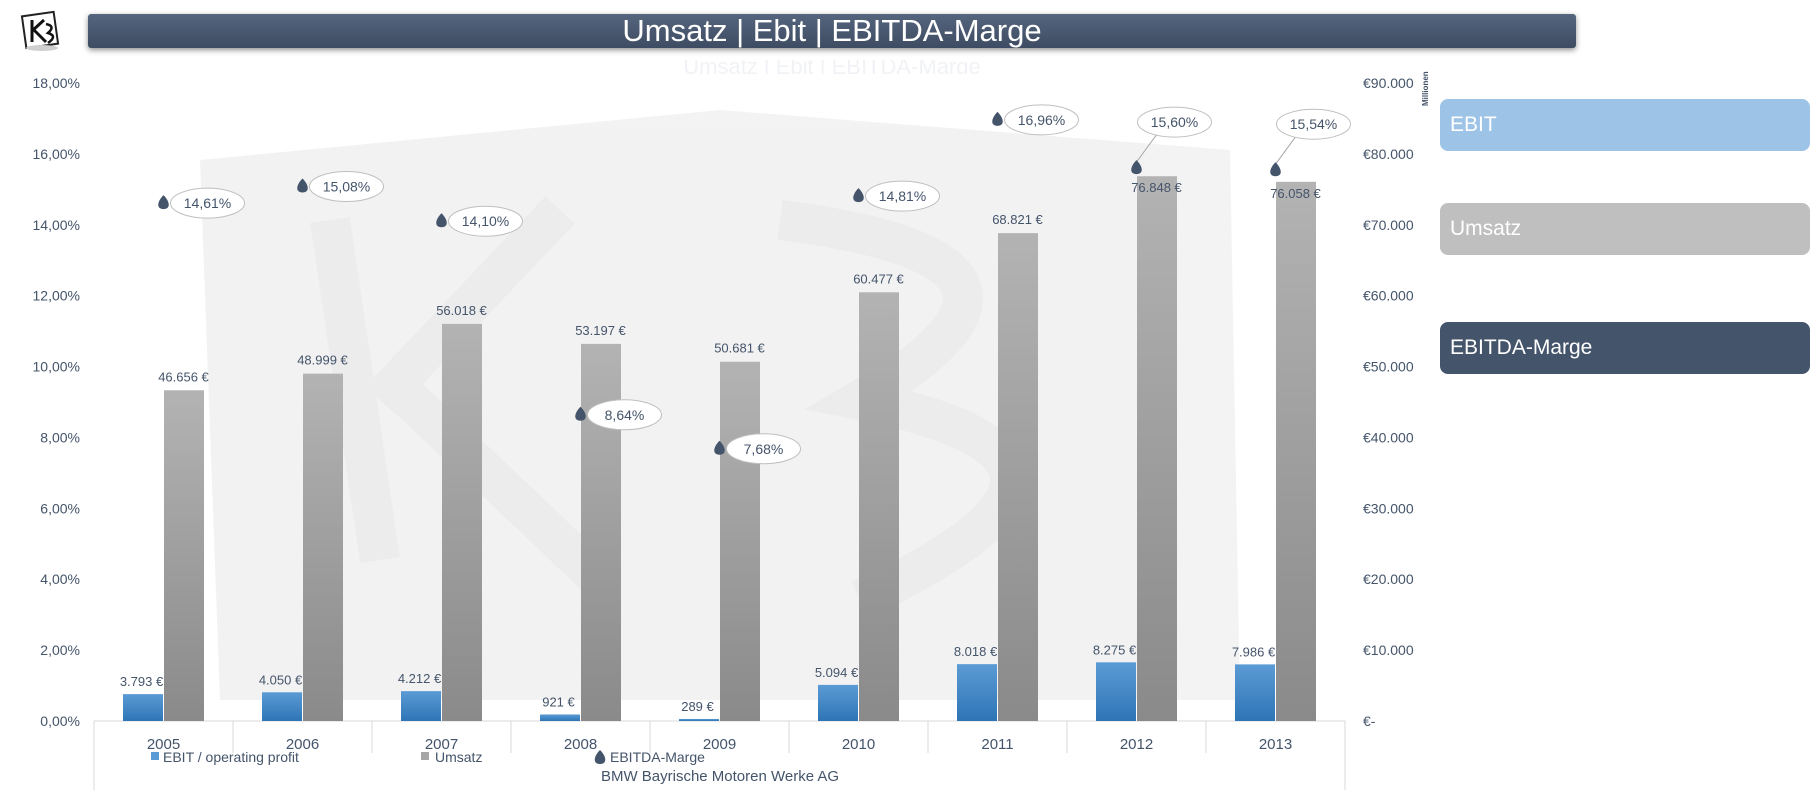 This screenshot has width=1812, height=793. I want to click on y-left-tick-label: 2,00%, so click(60, 650).